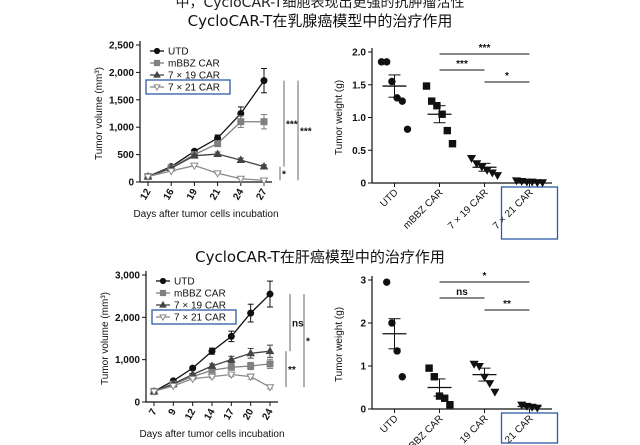 The width and height of the screenshot is (640, 445). Describe the element at coordinates (153, 412) in the screenshot. I see `x-tick-label: 7` at that location.